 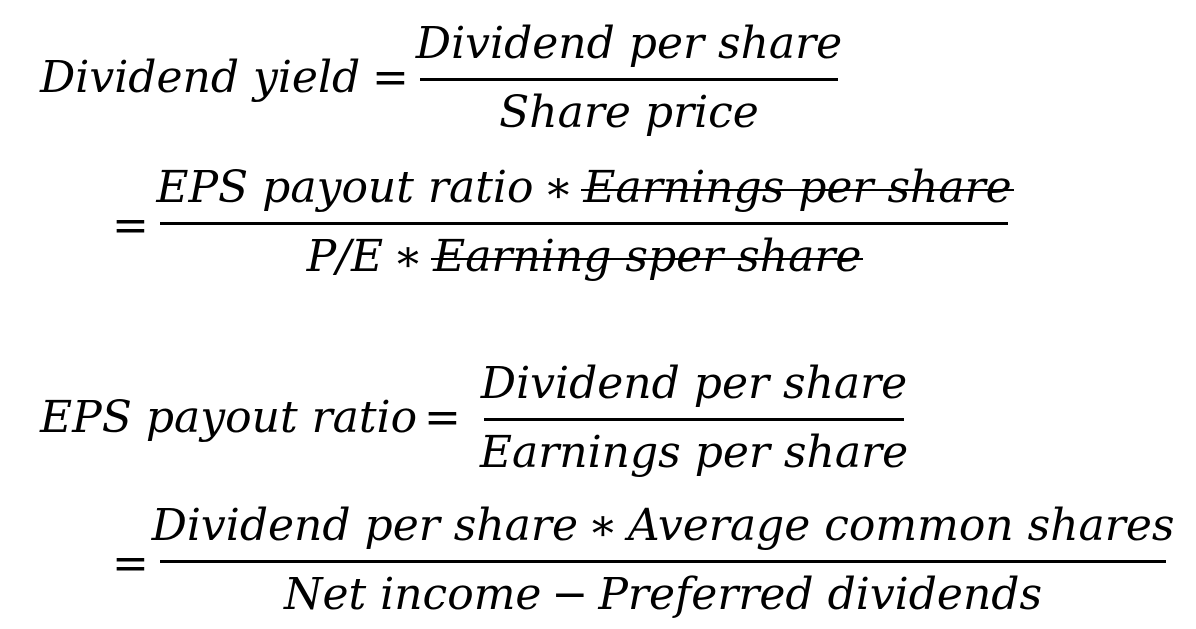 What do you see at coordinates (200, 77) in the screenshot?
I see `dividend-yield-label: Dividend yield` at bounding box center [200, 77].